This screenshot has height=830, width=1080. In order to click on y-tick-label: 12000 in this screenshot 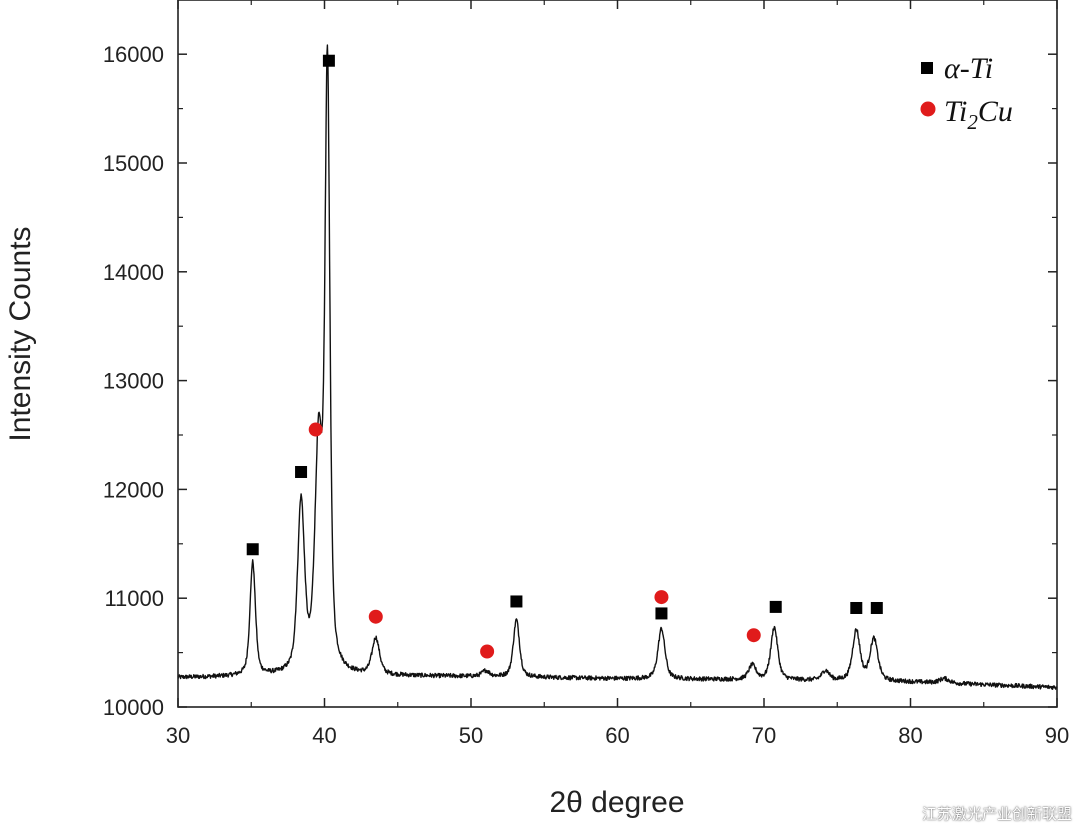, I will do `click(133, 489)`.